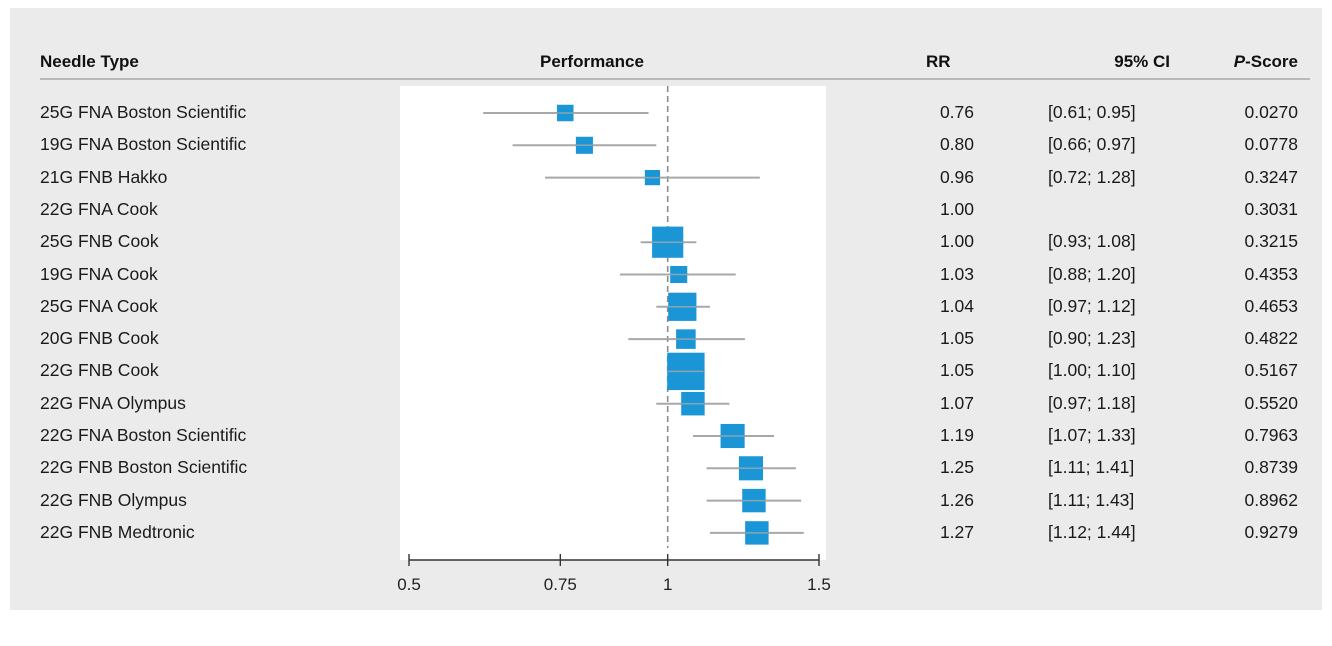 The width and height of the screenshot is (1332, 646). I want to click on row-p-score: 0.8962, so click(1271, 499).